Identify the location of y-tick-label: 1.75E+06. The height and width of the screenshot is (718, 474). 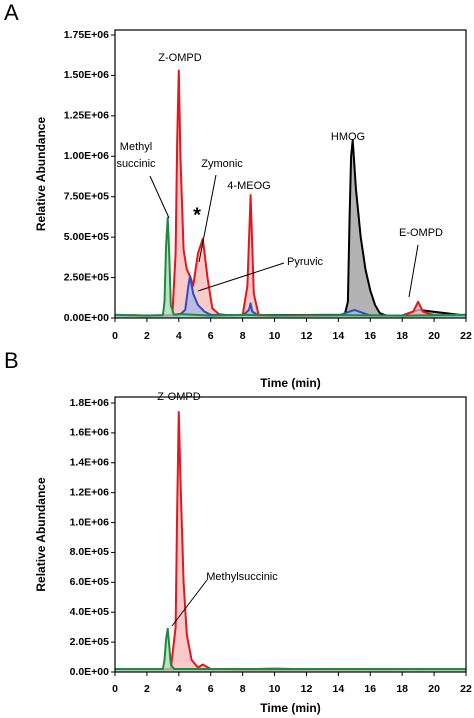
(86, 35).